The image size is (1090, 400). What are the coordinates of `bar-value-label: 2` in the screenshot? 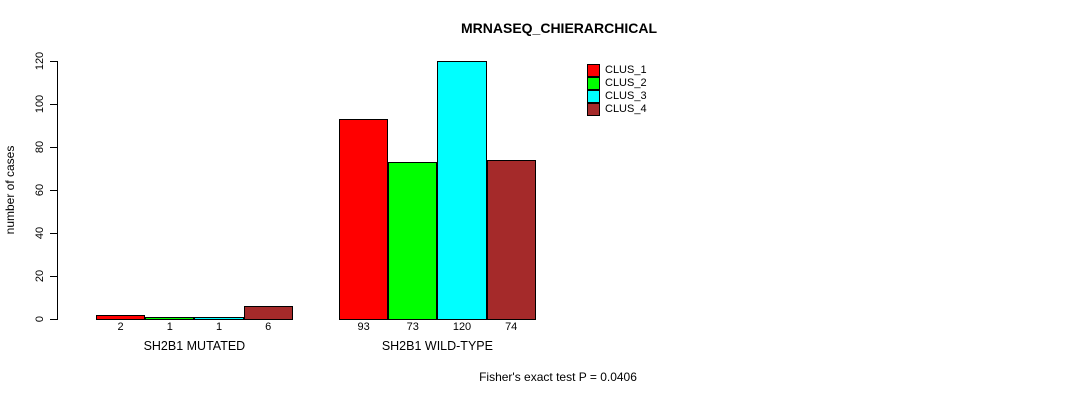 It's located at (120, 327).